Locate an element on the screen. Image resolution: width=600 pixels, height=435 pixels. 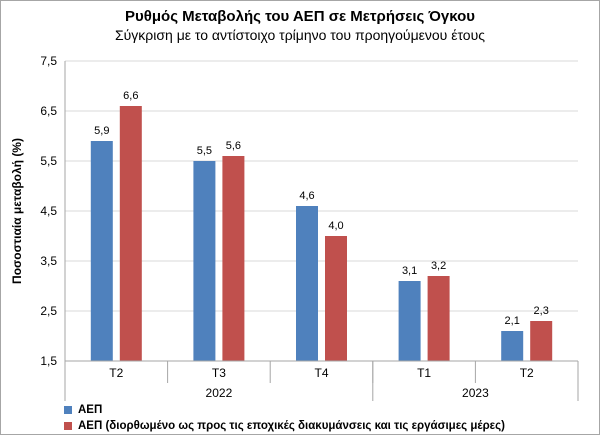
y-tick-label: 4,5 is located at coordinates (48, 211).